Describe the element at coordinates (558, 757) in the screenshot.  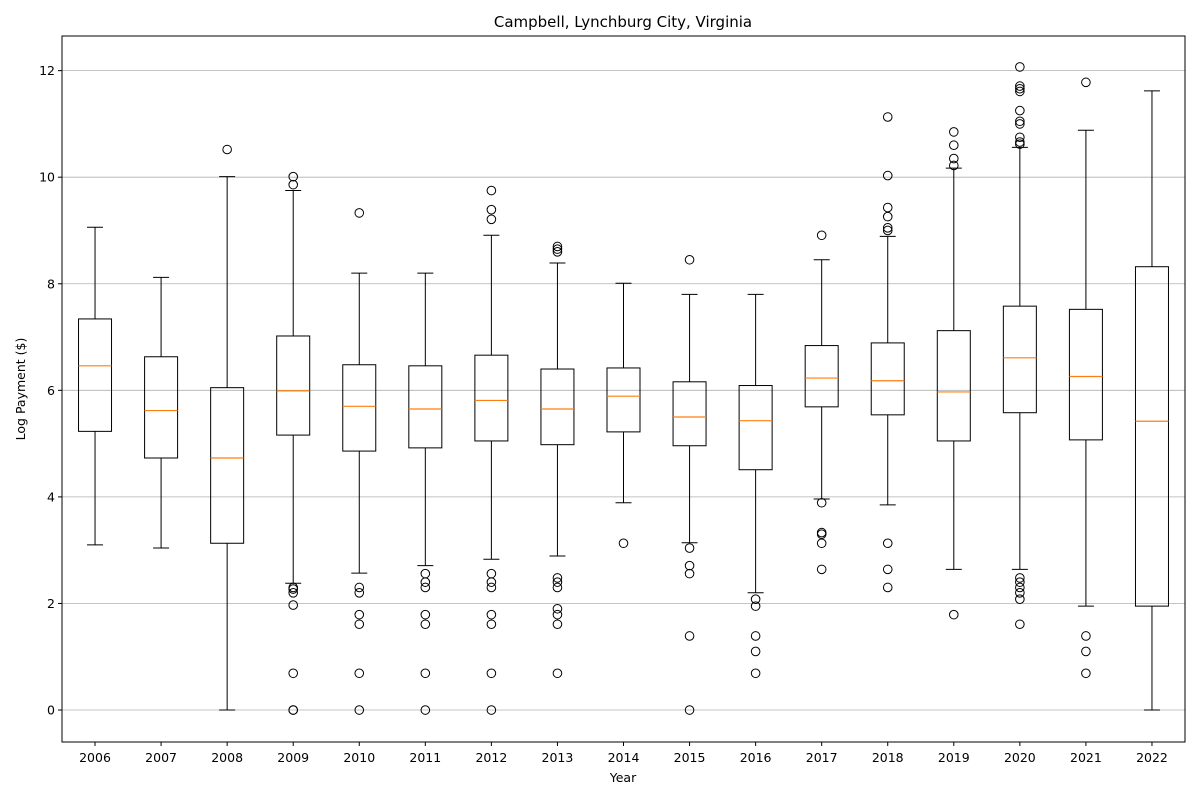
I see `x-tick-label: 2013` at that location.